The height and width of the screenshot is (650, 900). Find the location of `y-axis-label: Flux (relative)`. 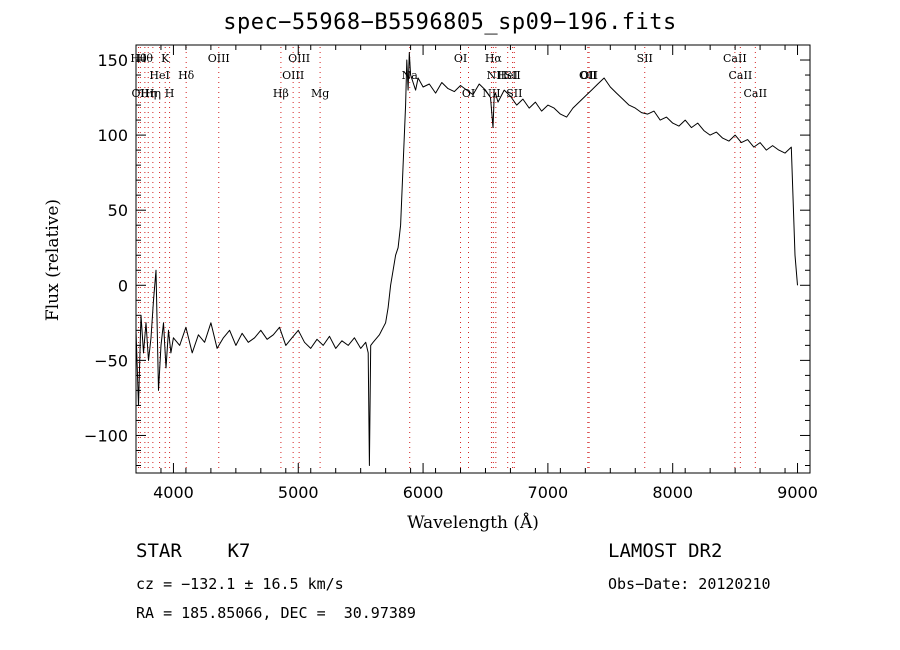

y-axis-label: Flux (relative) is located at coordinates (53, 260).